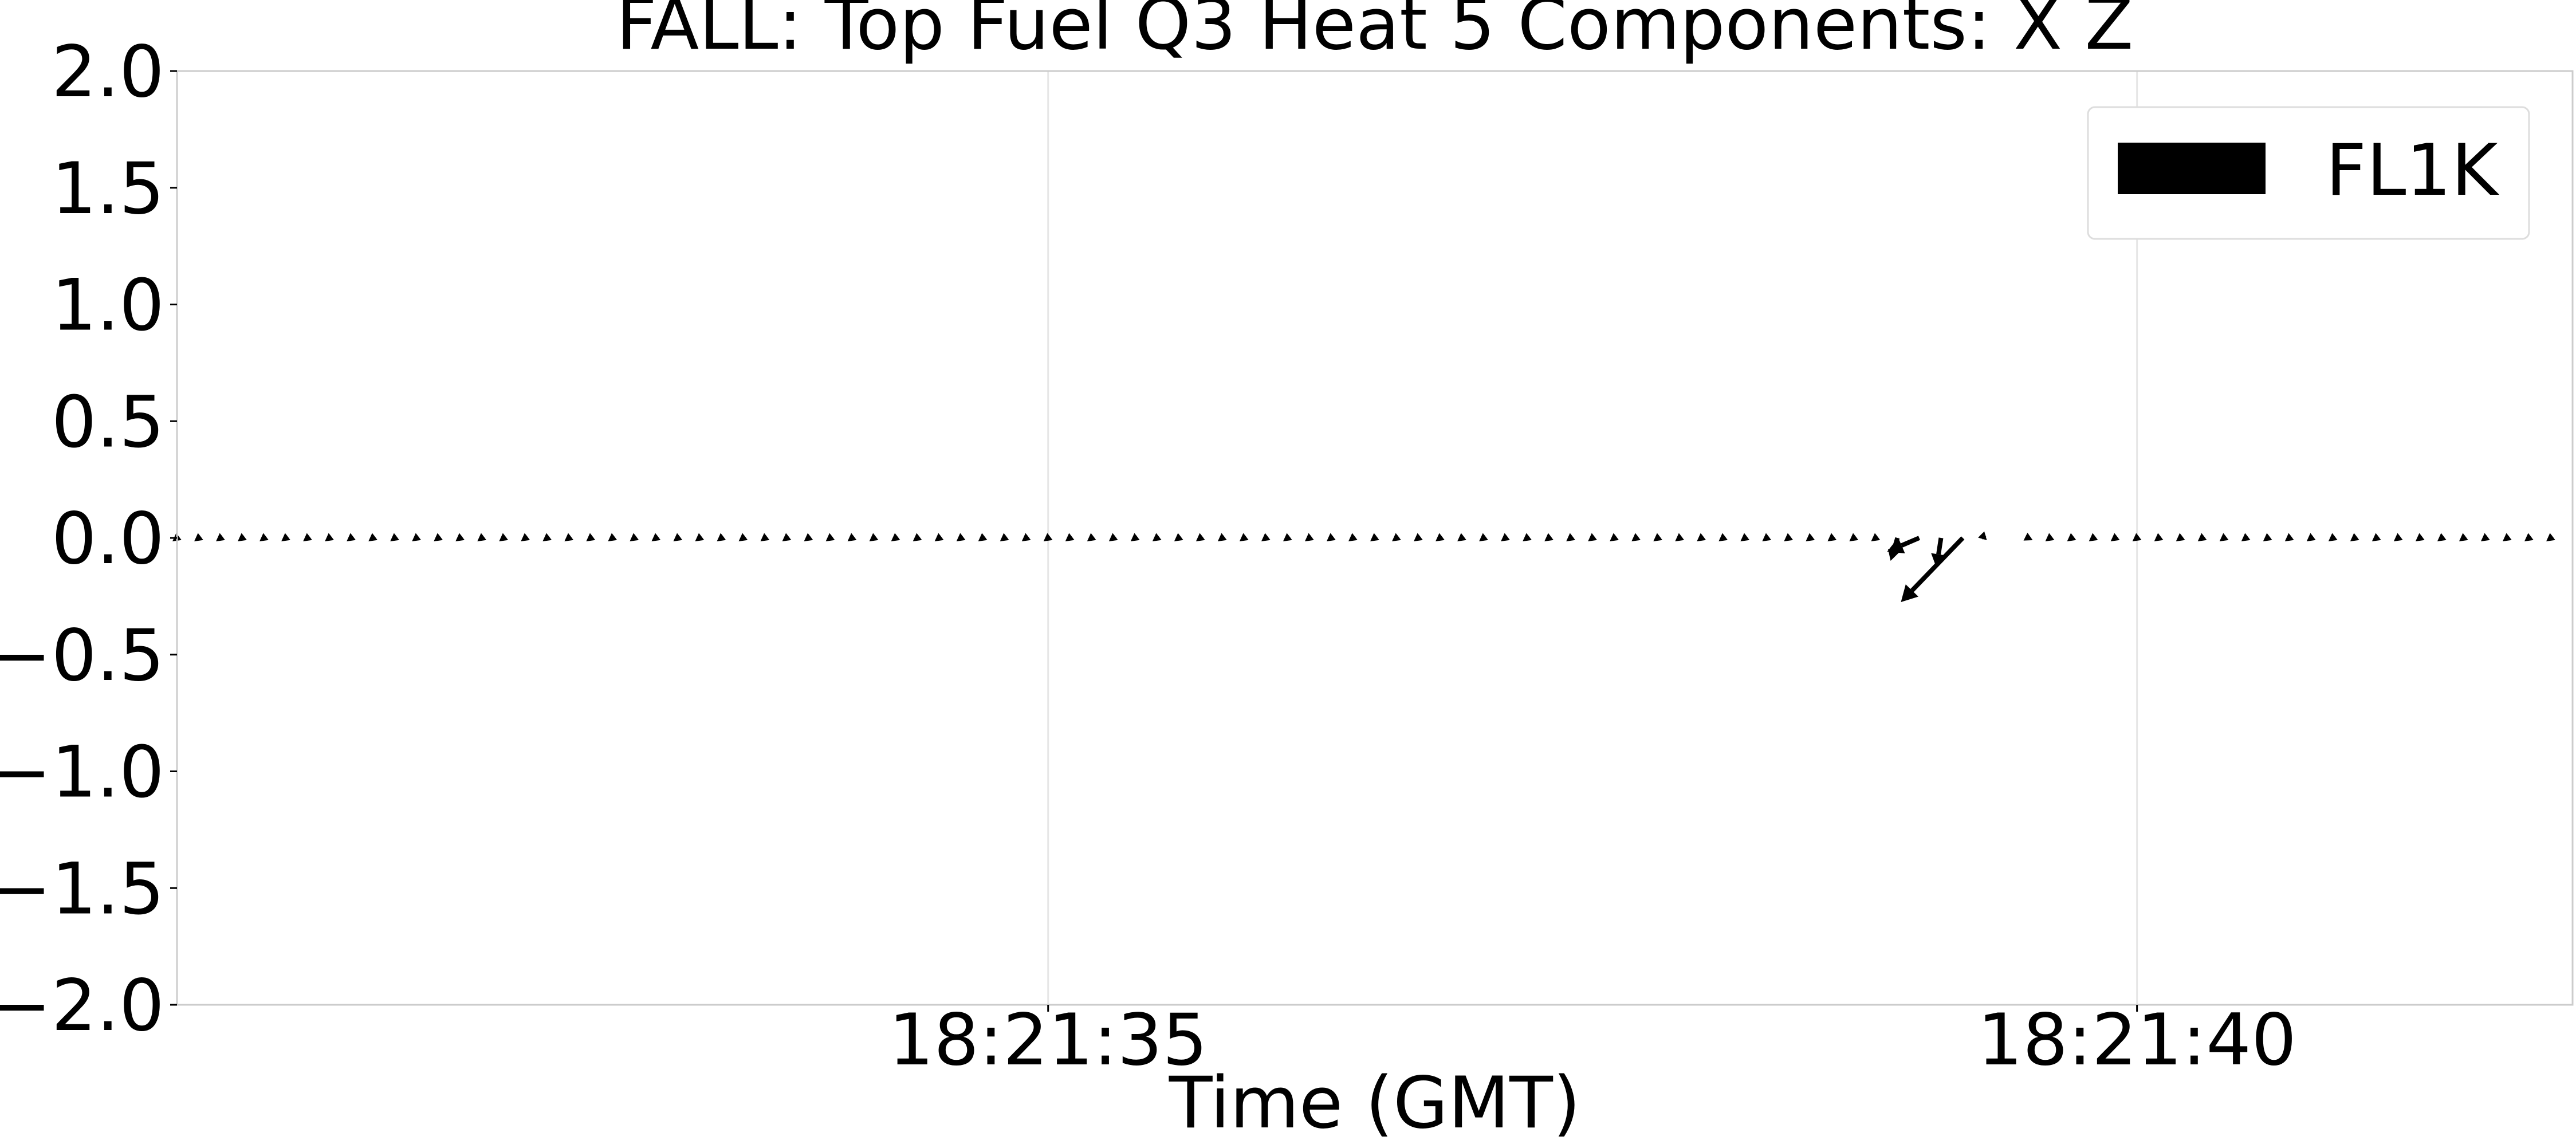  What do you see at coordinates (82, 889) in the screenshot?
I see `y-tick-label: −1.5` at bounding box center [82, 889].